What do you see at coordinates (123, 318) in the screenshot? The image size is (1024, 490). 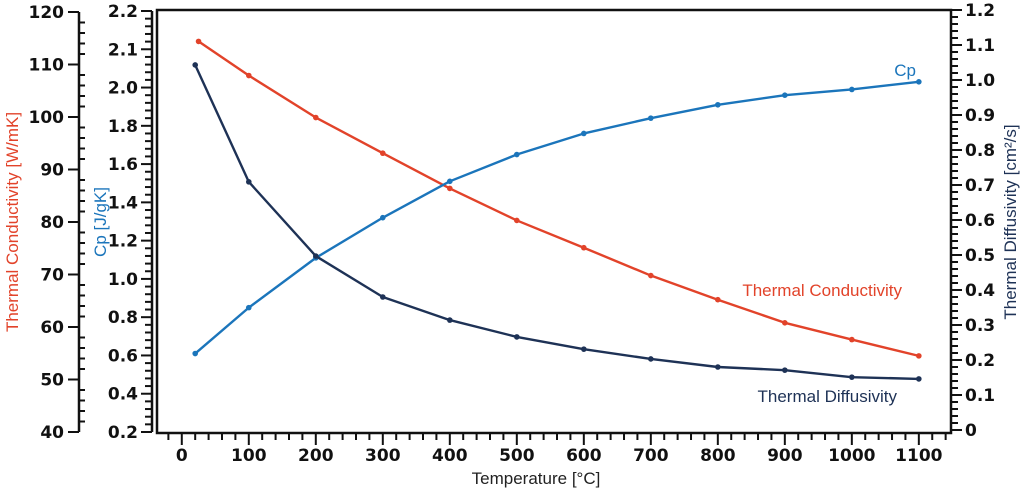 I see `cp-tick-label: 0.8` at bounding box center [123, 318].